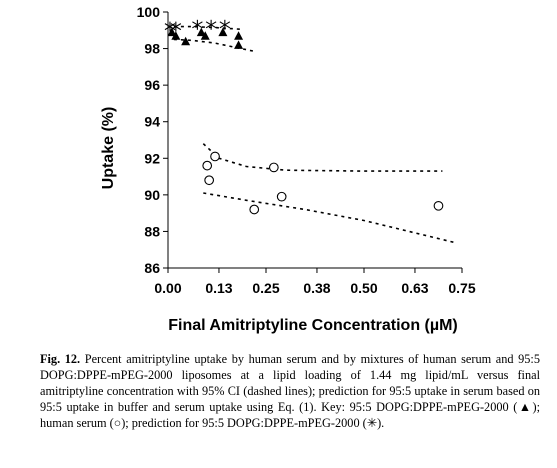  I want to click on y-tick-label: 92, so click(152, 158).